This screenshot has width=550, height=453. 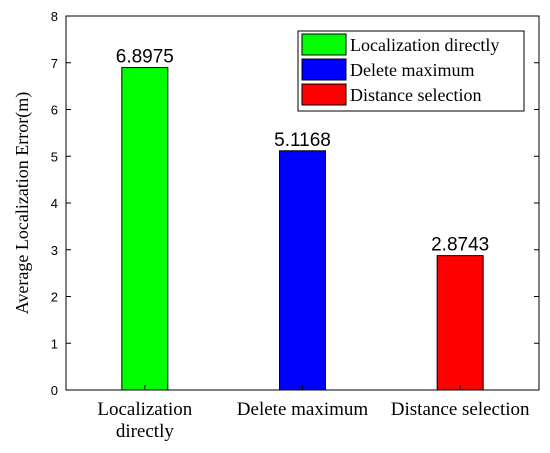 I want to click on legend-entry-2: Delete maximum, so click(x=412, y=70).